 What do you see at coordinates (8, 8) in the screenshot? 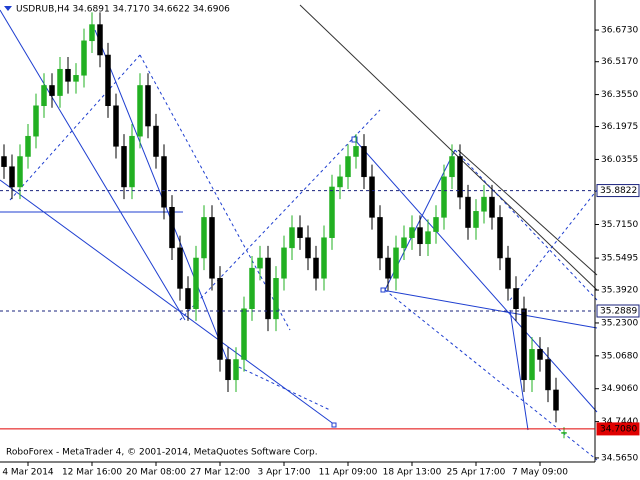
I see `symbol-icon` at bounding box center [8, 8].